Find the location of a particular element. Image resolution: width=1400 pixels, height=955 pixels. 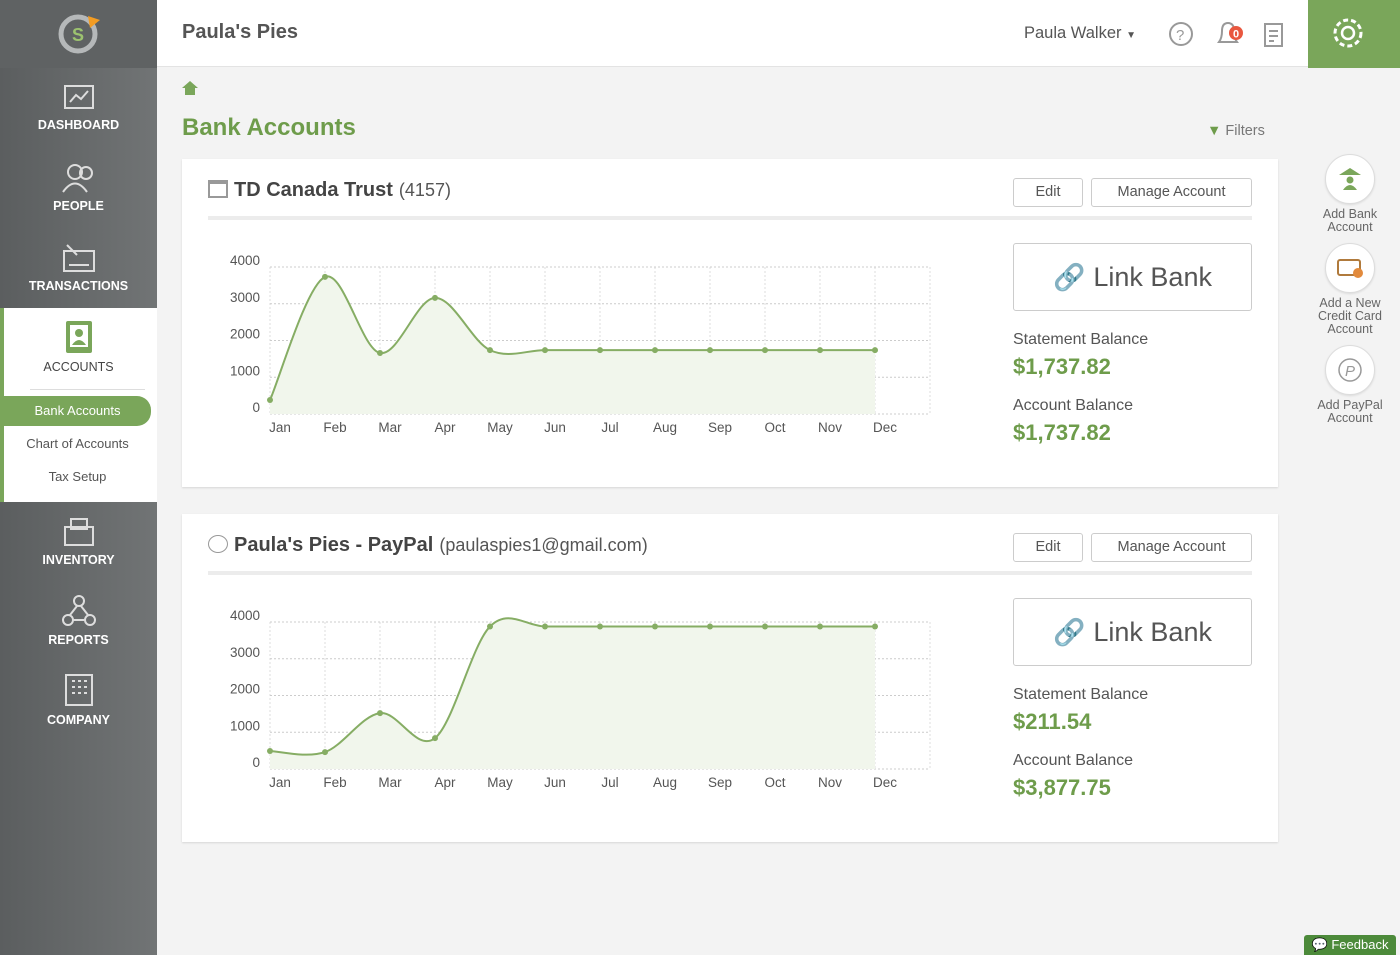

account-name: TD Canada Trust is located at coordinates (313, 190).